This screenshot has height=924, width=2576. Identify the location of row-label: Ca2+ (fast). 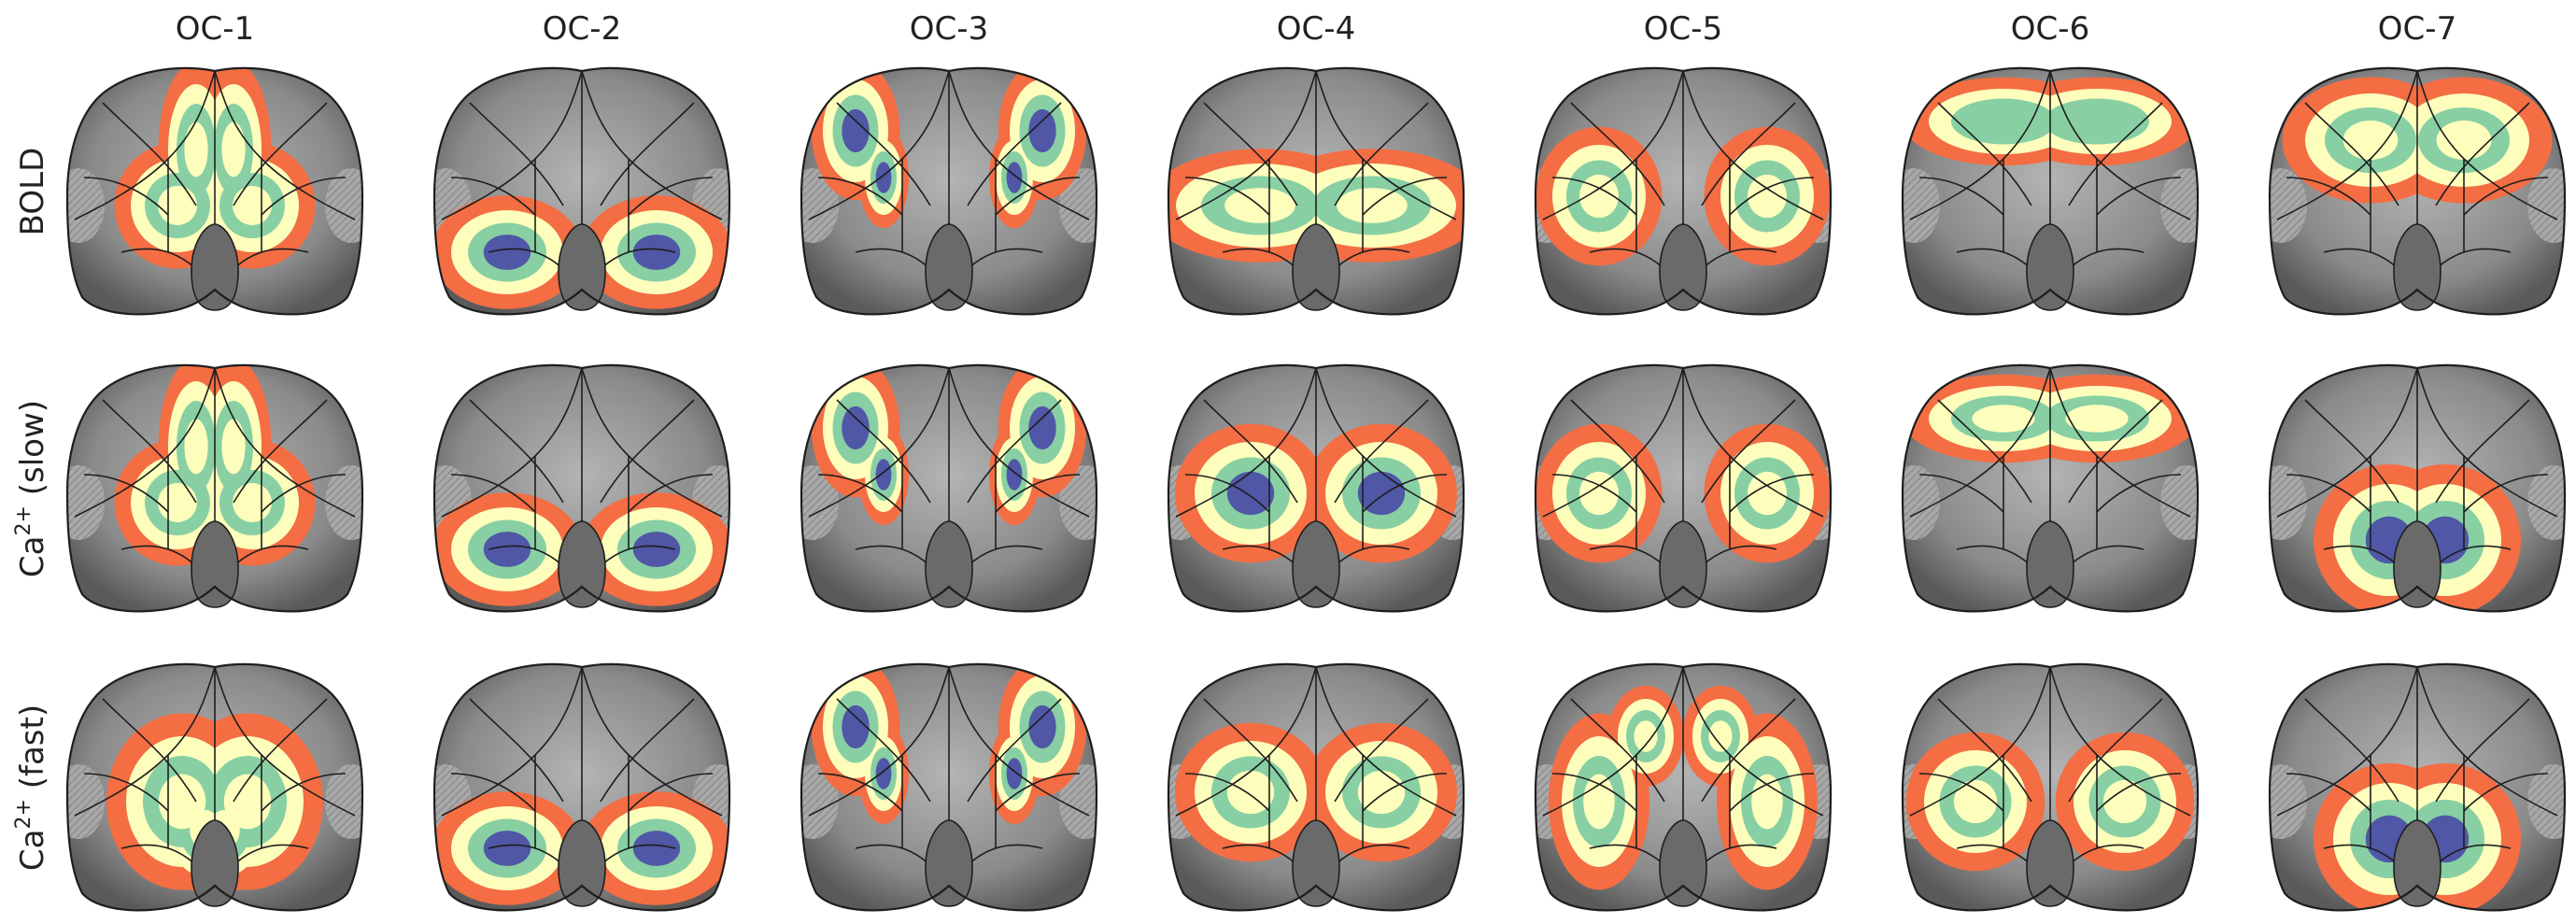
(31, 787).